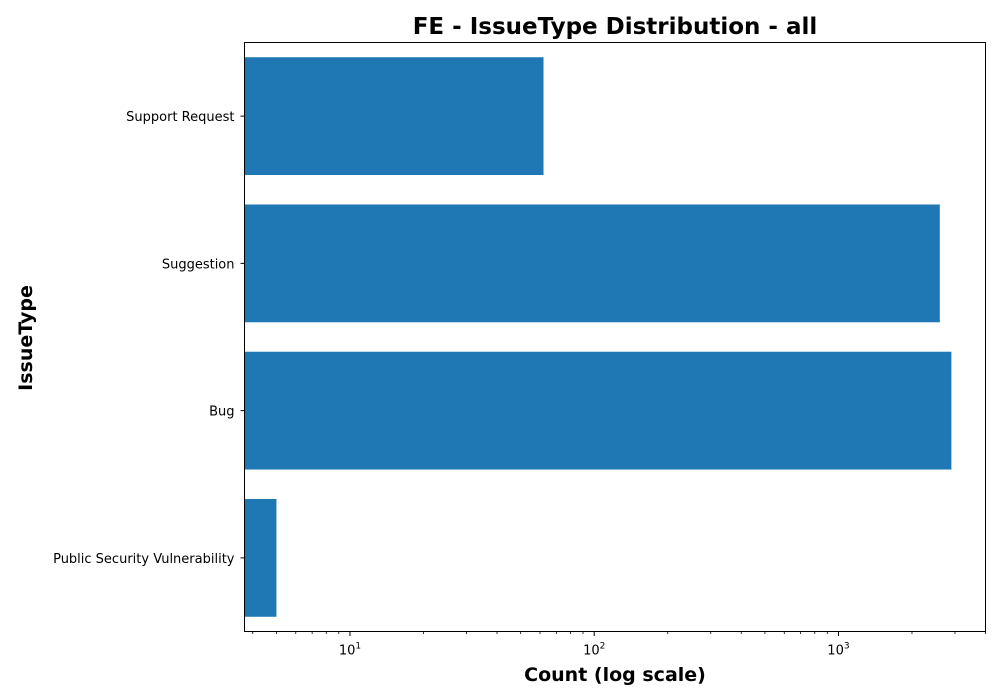 This screenshot has height=700, width=1000. Describe the element at coordinates (144, 559) in the screenshot. I see `y-tick-label: Public Security Vulnerability` at that location.